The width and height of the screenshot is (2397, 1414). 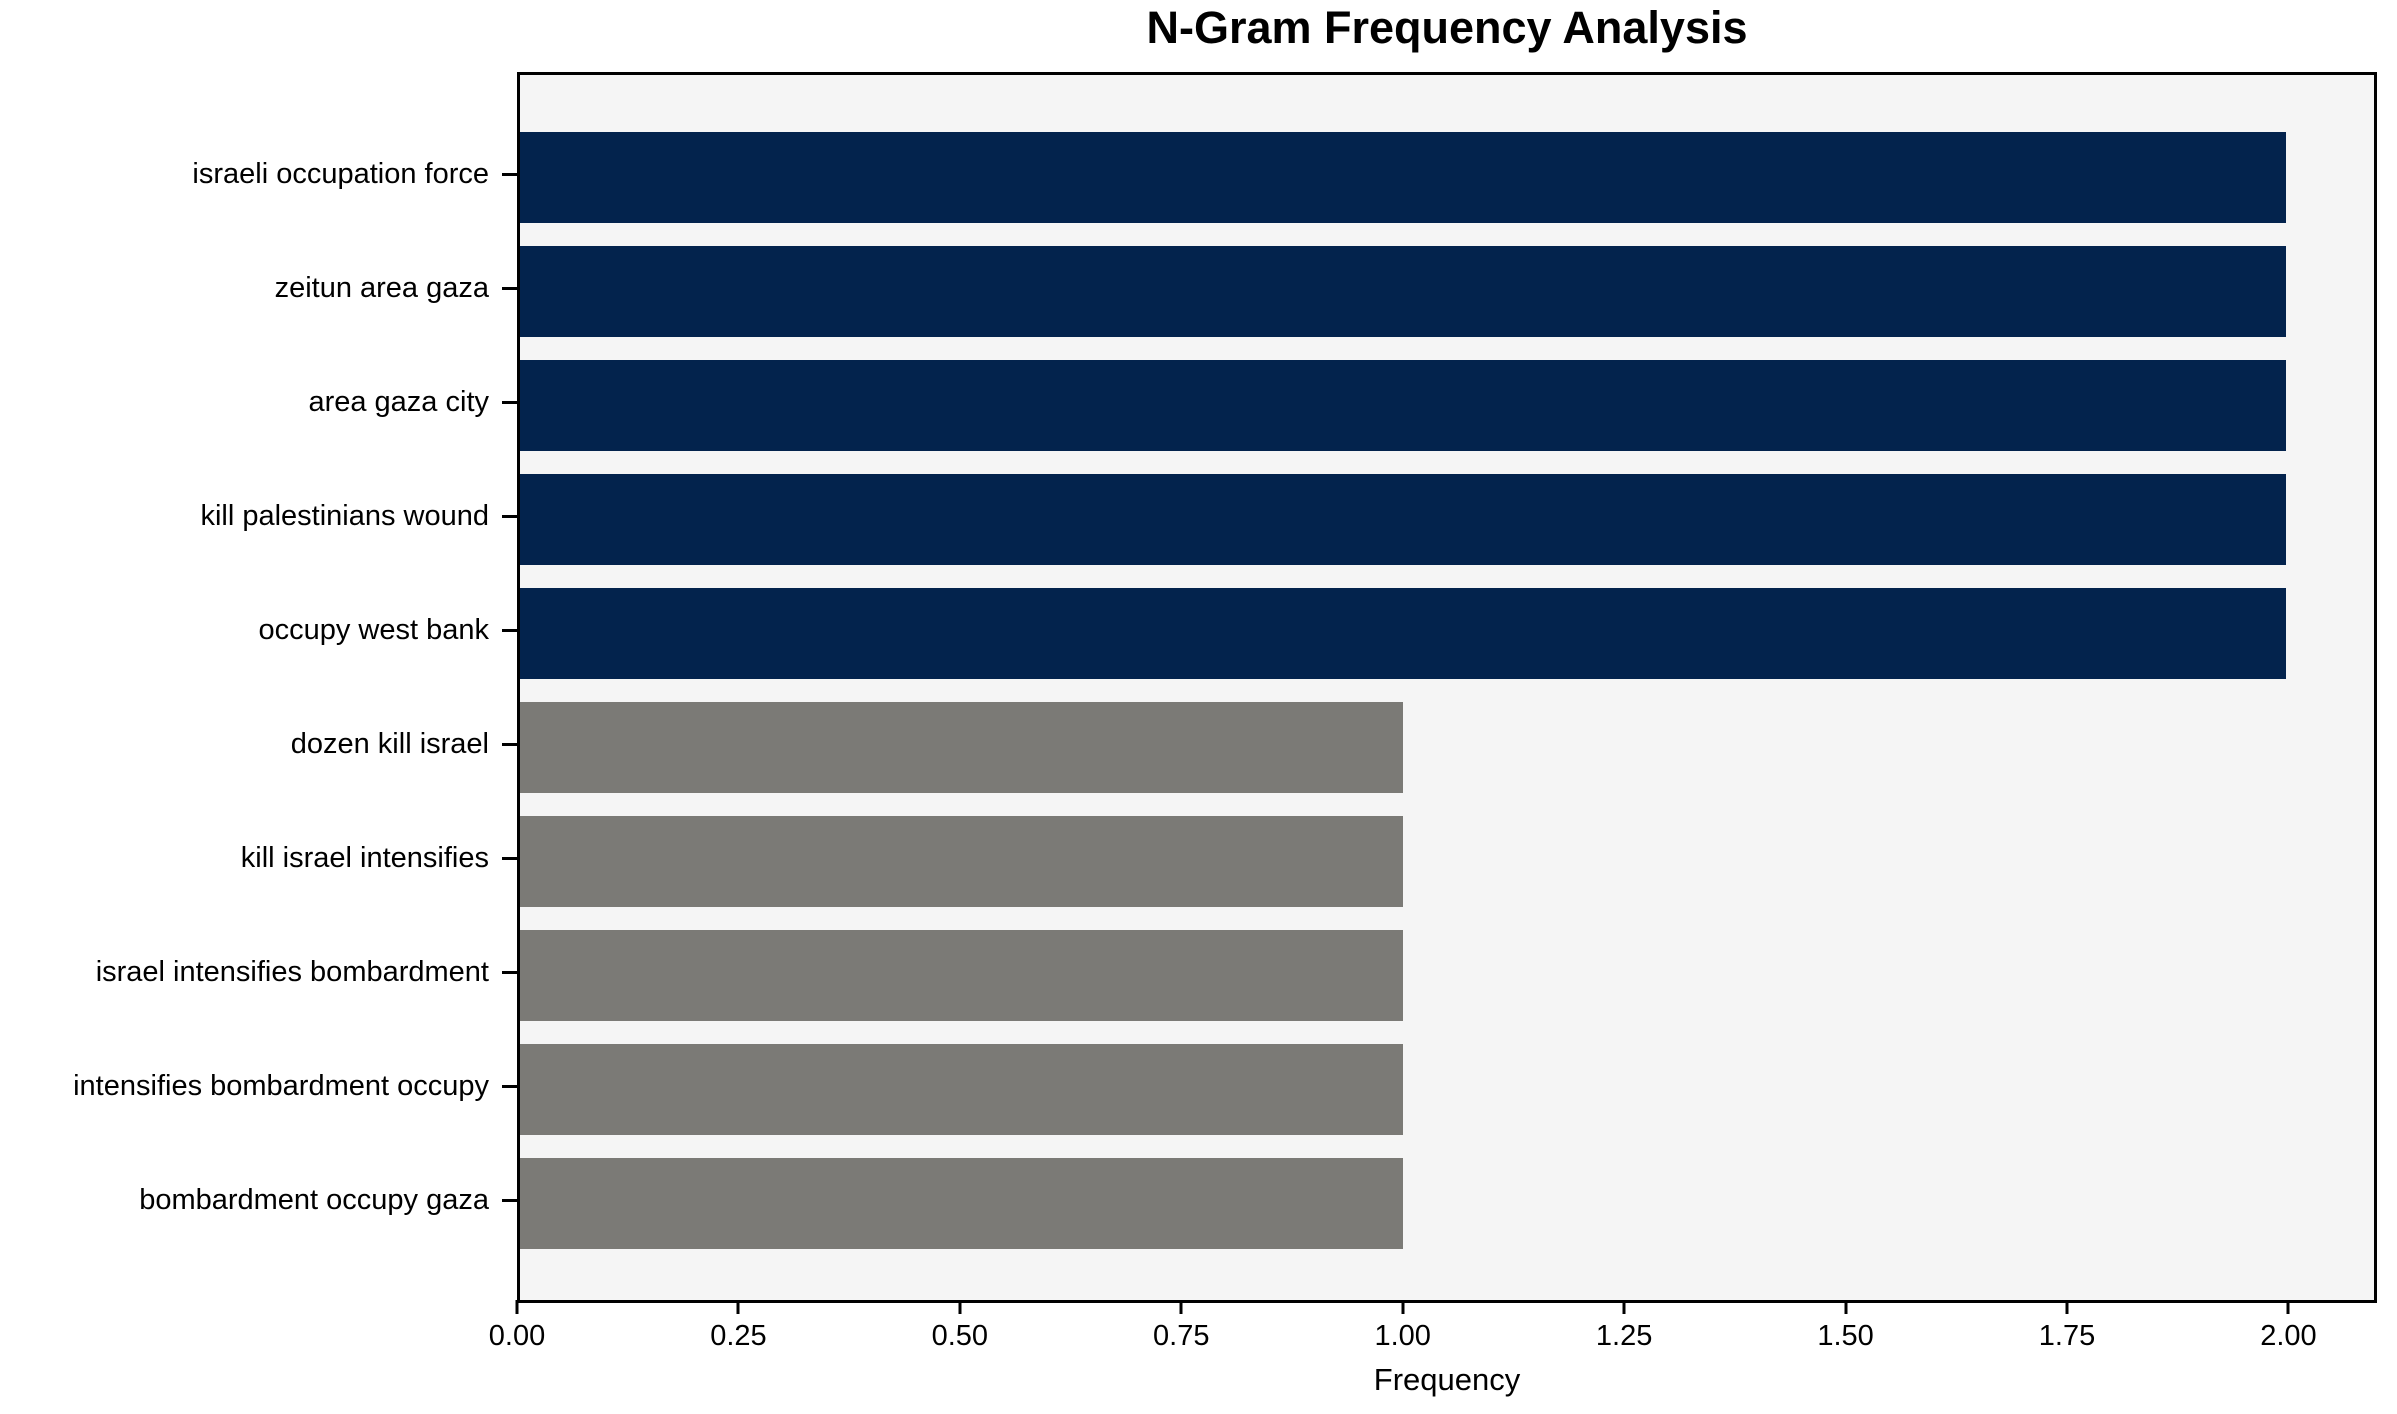 I want to click on x-axis-ticks, so click(x=1446, y=1307).